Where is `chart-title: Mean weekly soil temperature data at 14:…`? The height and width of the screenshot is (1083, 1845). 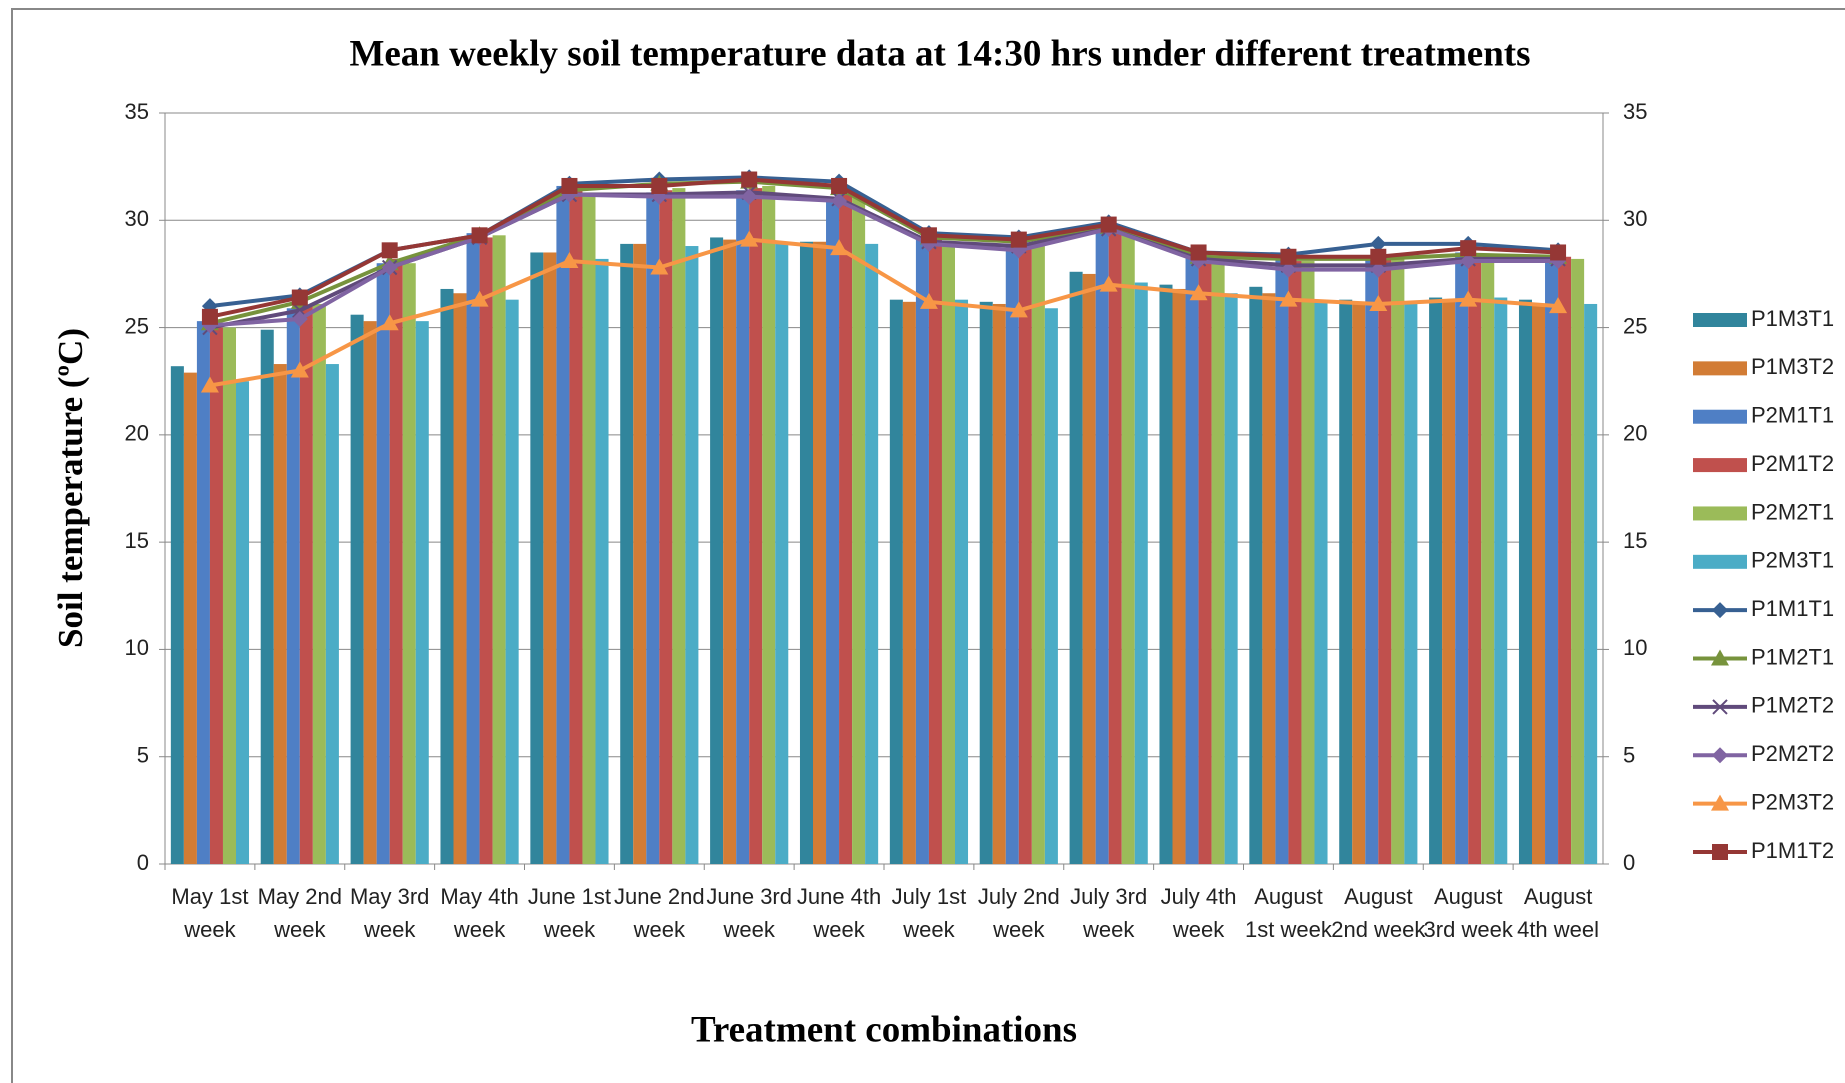 chart-title: Mean weekly soil temperature data at 14:… is located at coordinates (939, 53).